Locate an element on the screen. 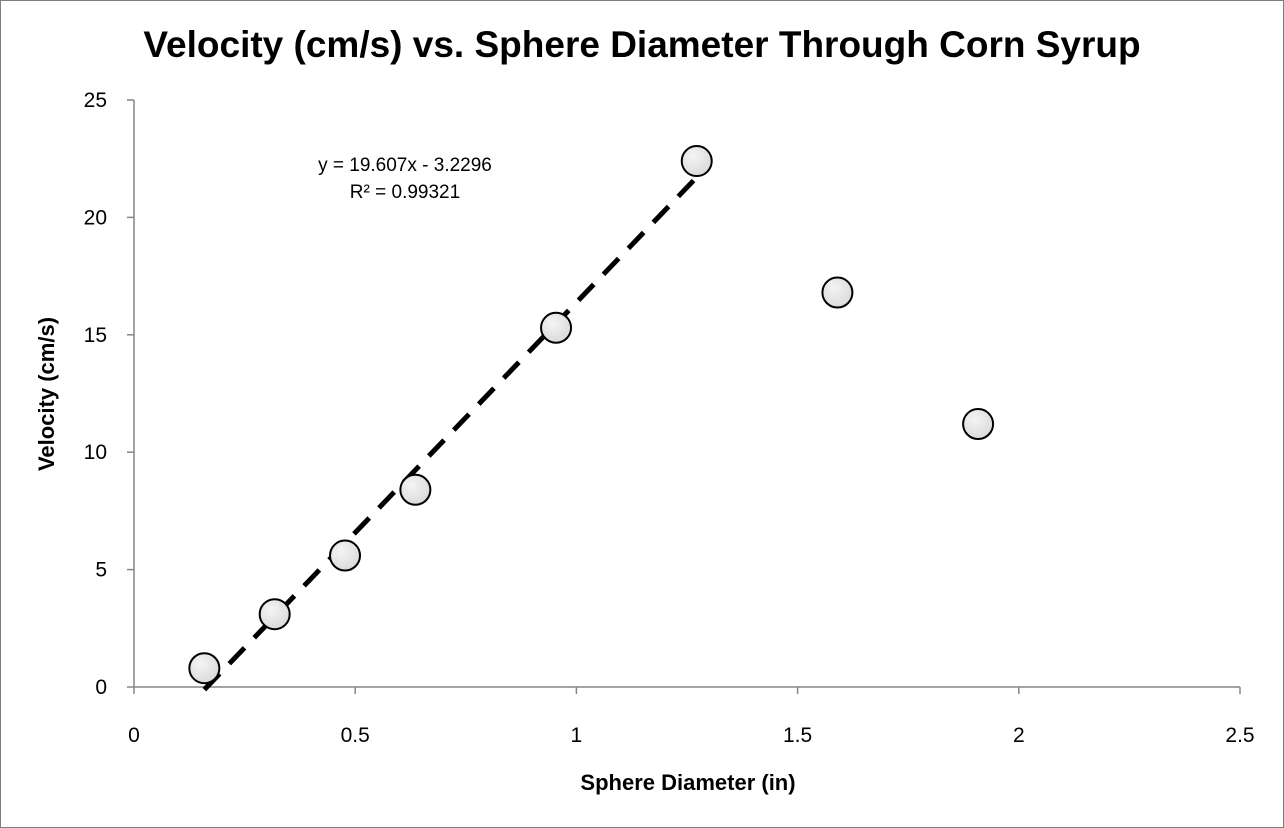 The height and width of the screenshot is (828, 1284). y-tick-label: 0 is located at coordinates (101, 687).